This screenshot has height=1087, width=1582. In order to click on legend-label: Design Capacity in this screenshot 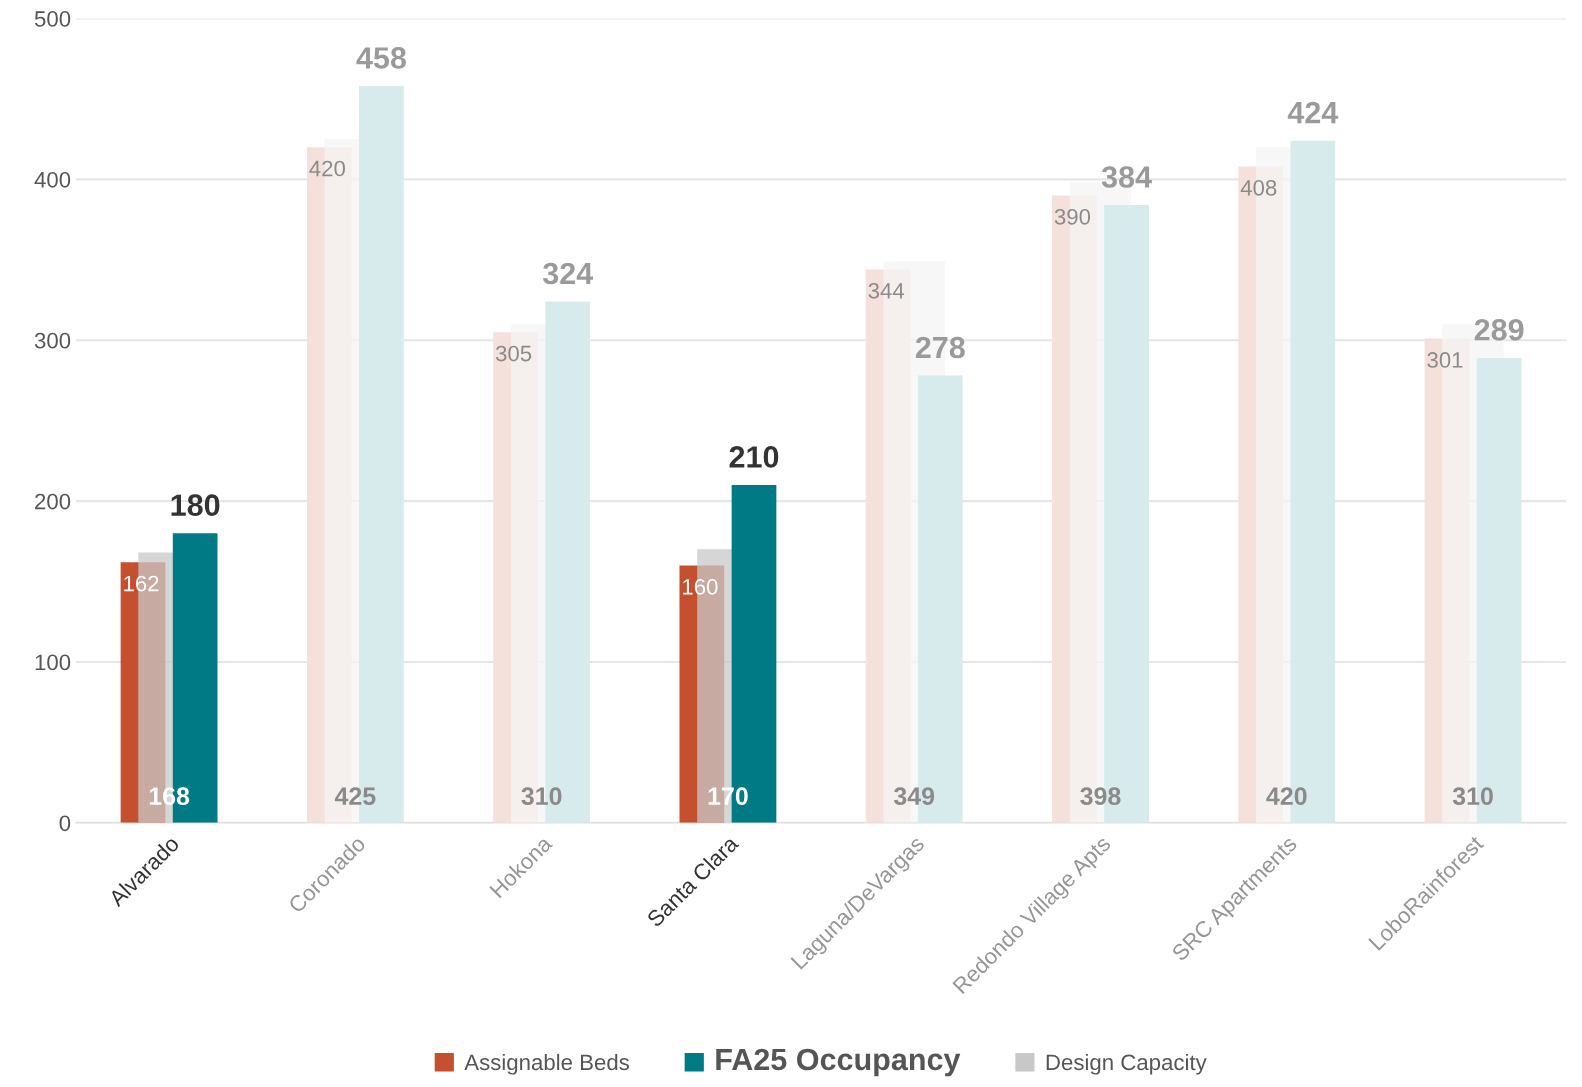, I will do `click(1126, 1064)`.